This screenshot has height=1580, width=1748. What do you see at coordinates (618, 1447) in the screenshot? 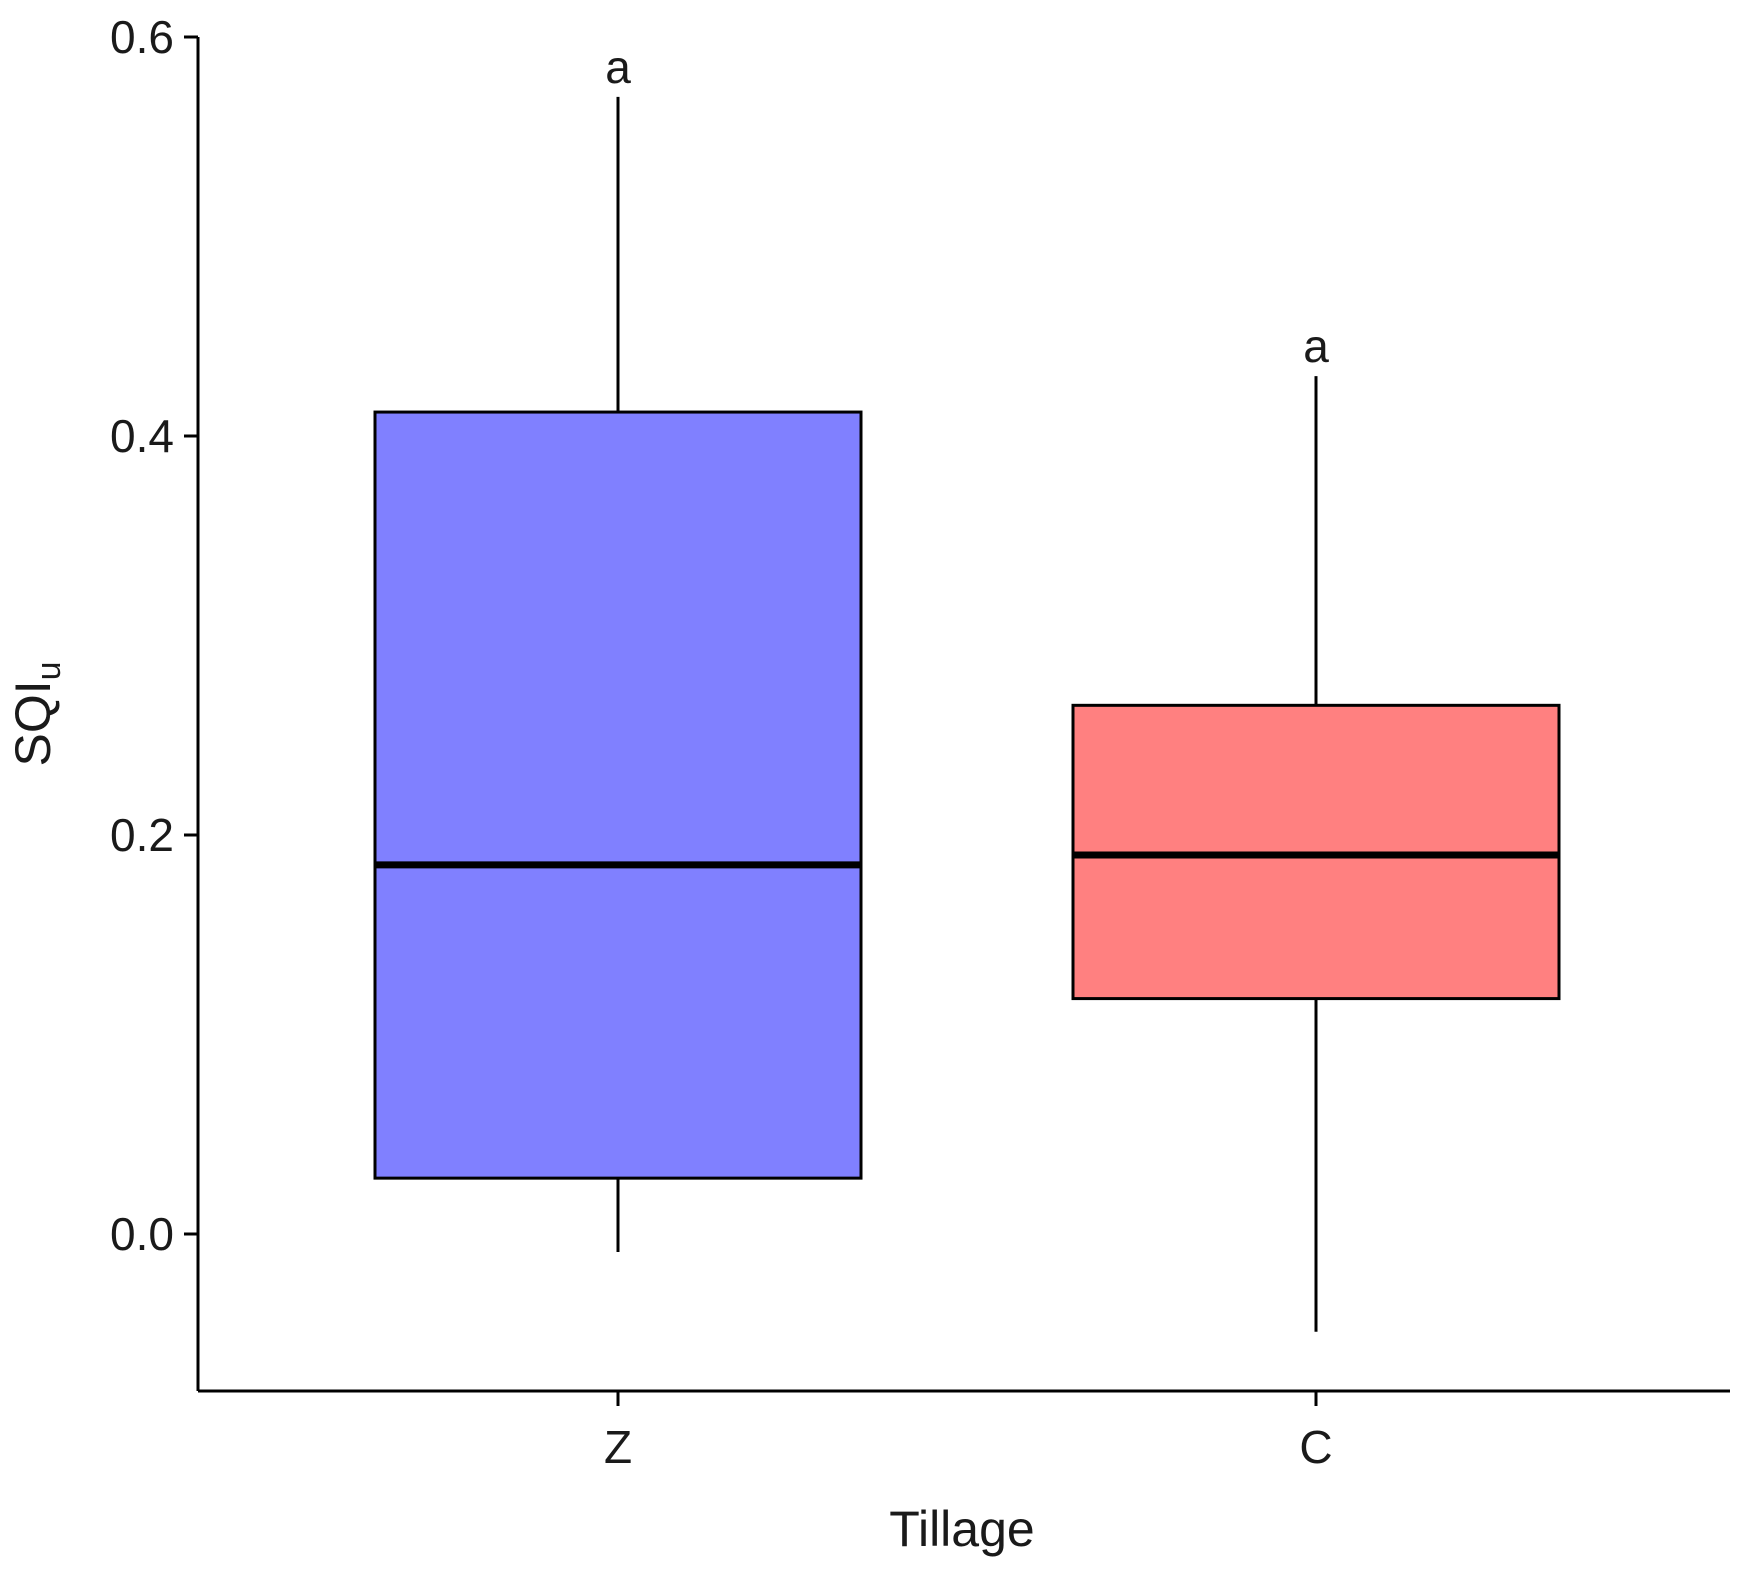
I see `x-tick-label: Z` at bounding box center [618, 1447].